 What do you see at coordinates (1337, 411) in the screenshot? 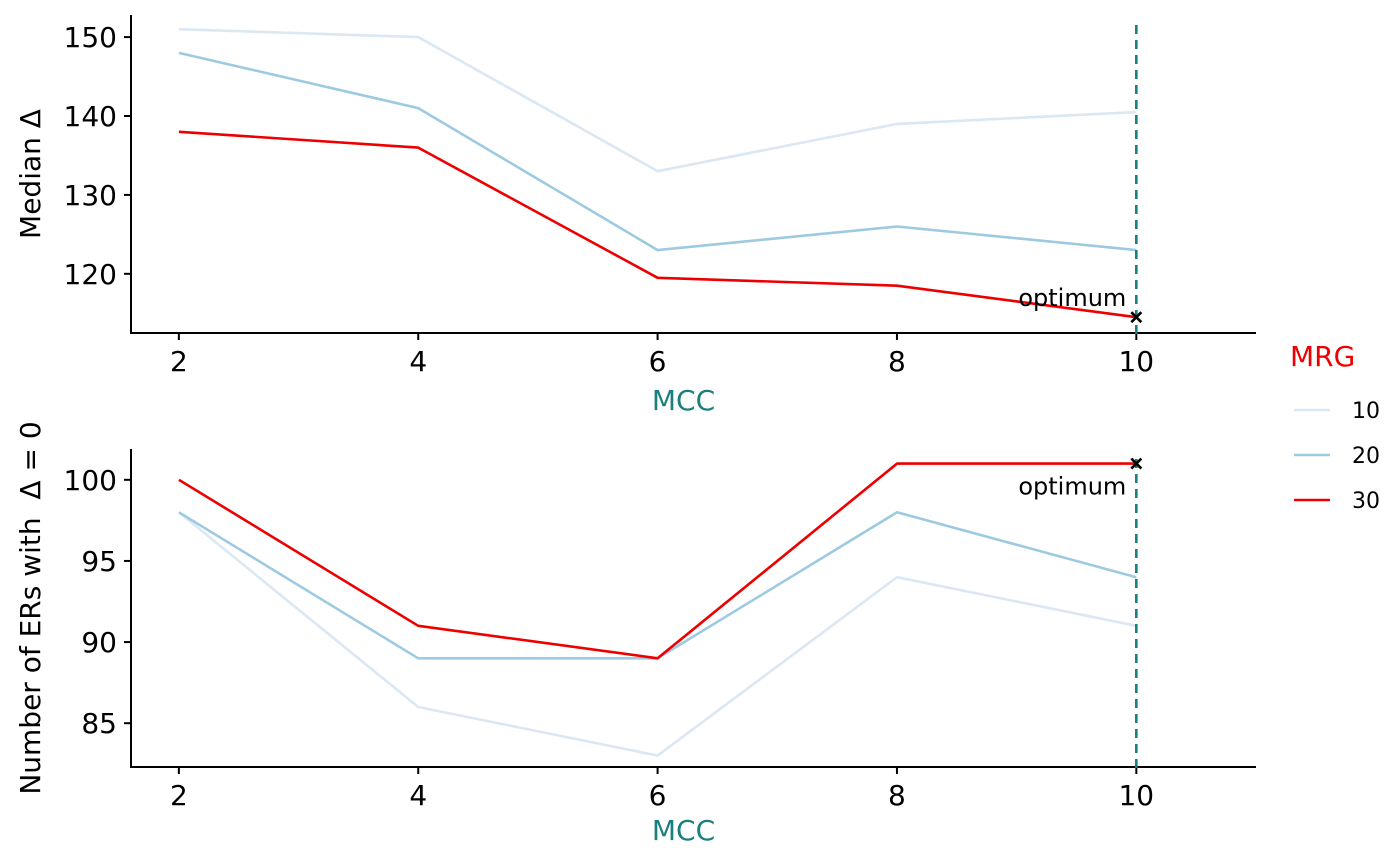
I see `legend-entry-10: 10` at bounding box center [1337, 411].